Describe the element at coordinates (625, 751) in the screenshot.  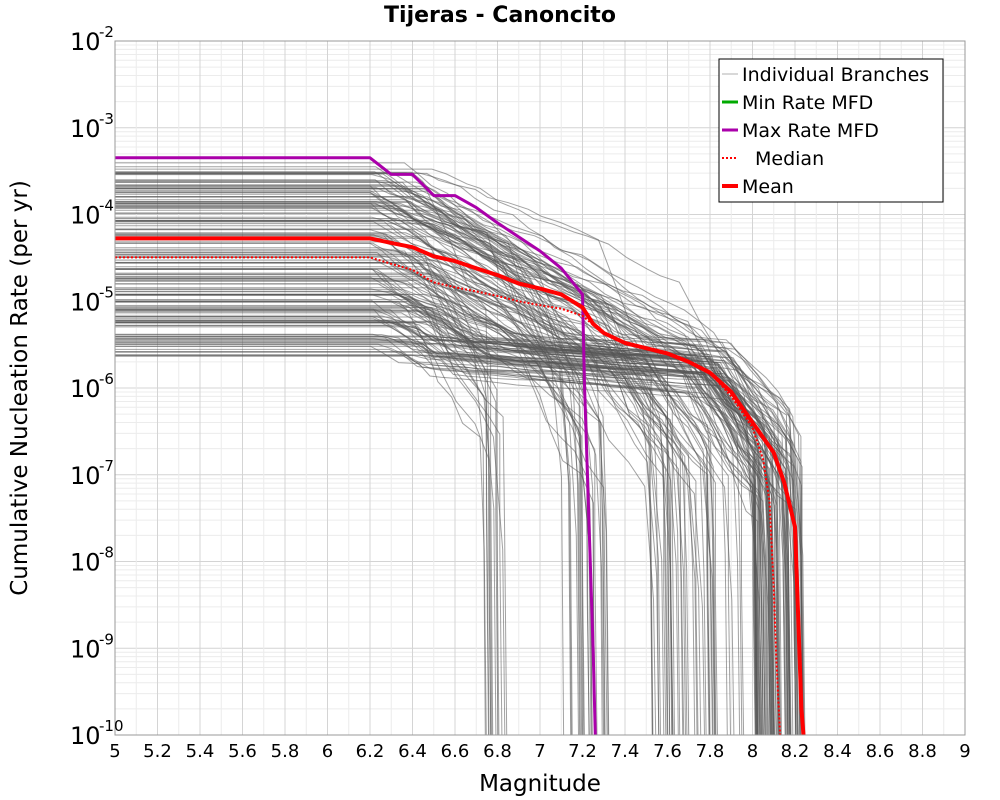
I see `x-tick-label: 7.4` at that location.